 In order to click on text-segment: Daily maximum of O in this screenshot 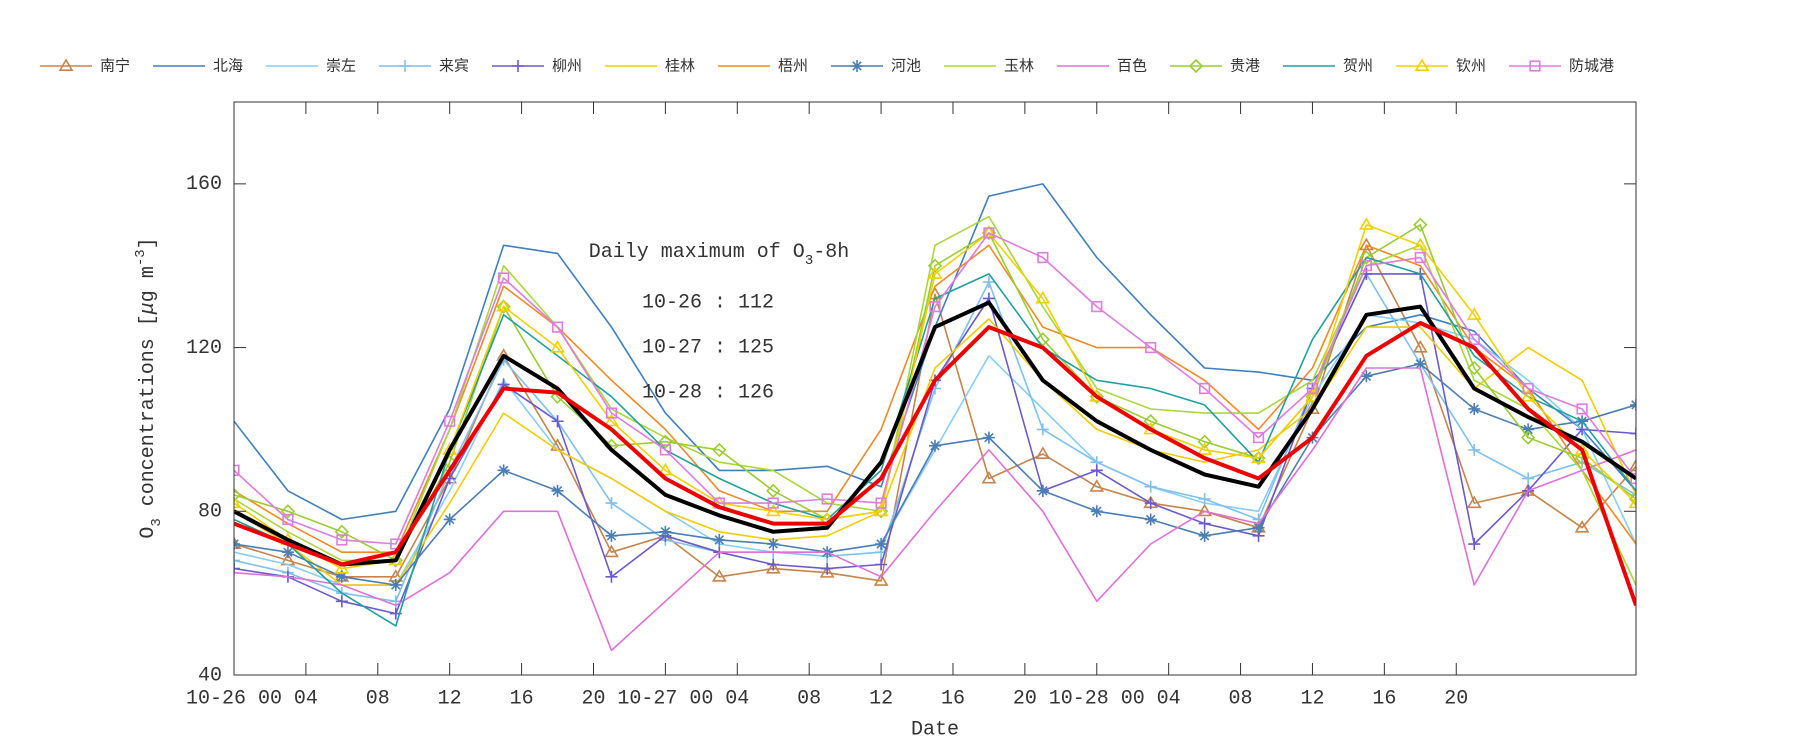, I will do `click(697, 252)`.